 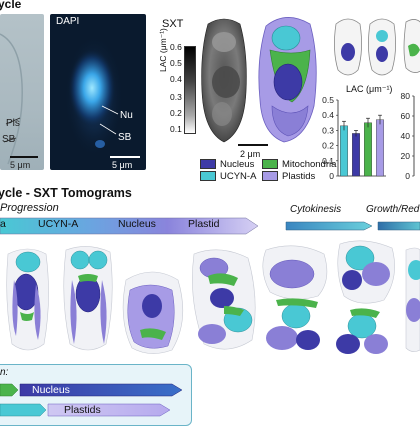 I want to click on y-tick-label: 0.5, so click(x=328, y=100).